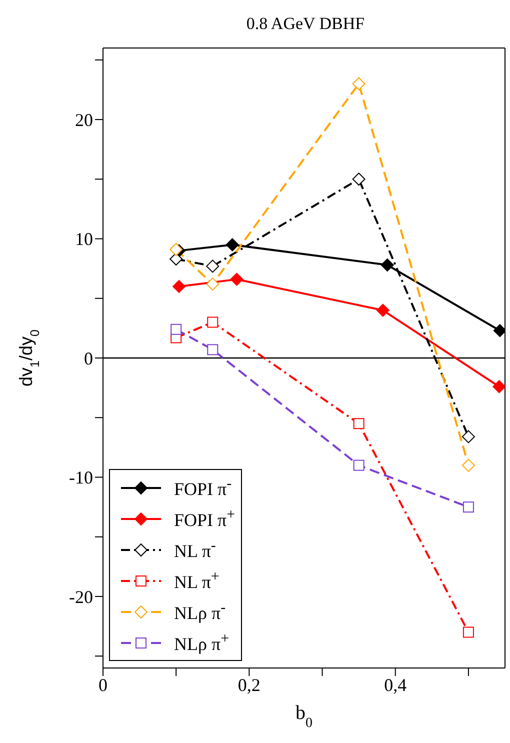  Describe the element at coordinates (84, 239) in the screenshot. I see `y-tick-label: 10` at that location.